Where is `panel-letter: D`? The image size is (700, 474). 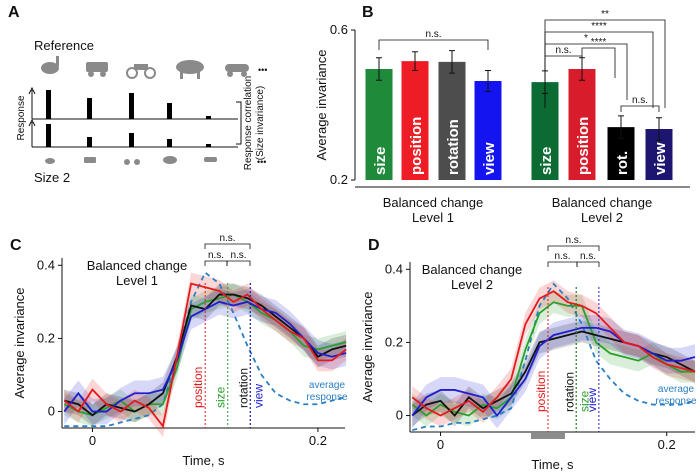
panel-letter: D is located at coordinates (374, 245).